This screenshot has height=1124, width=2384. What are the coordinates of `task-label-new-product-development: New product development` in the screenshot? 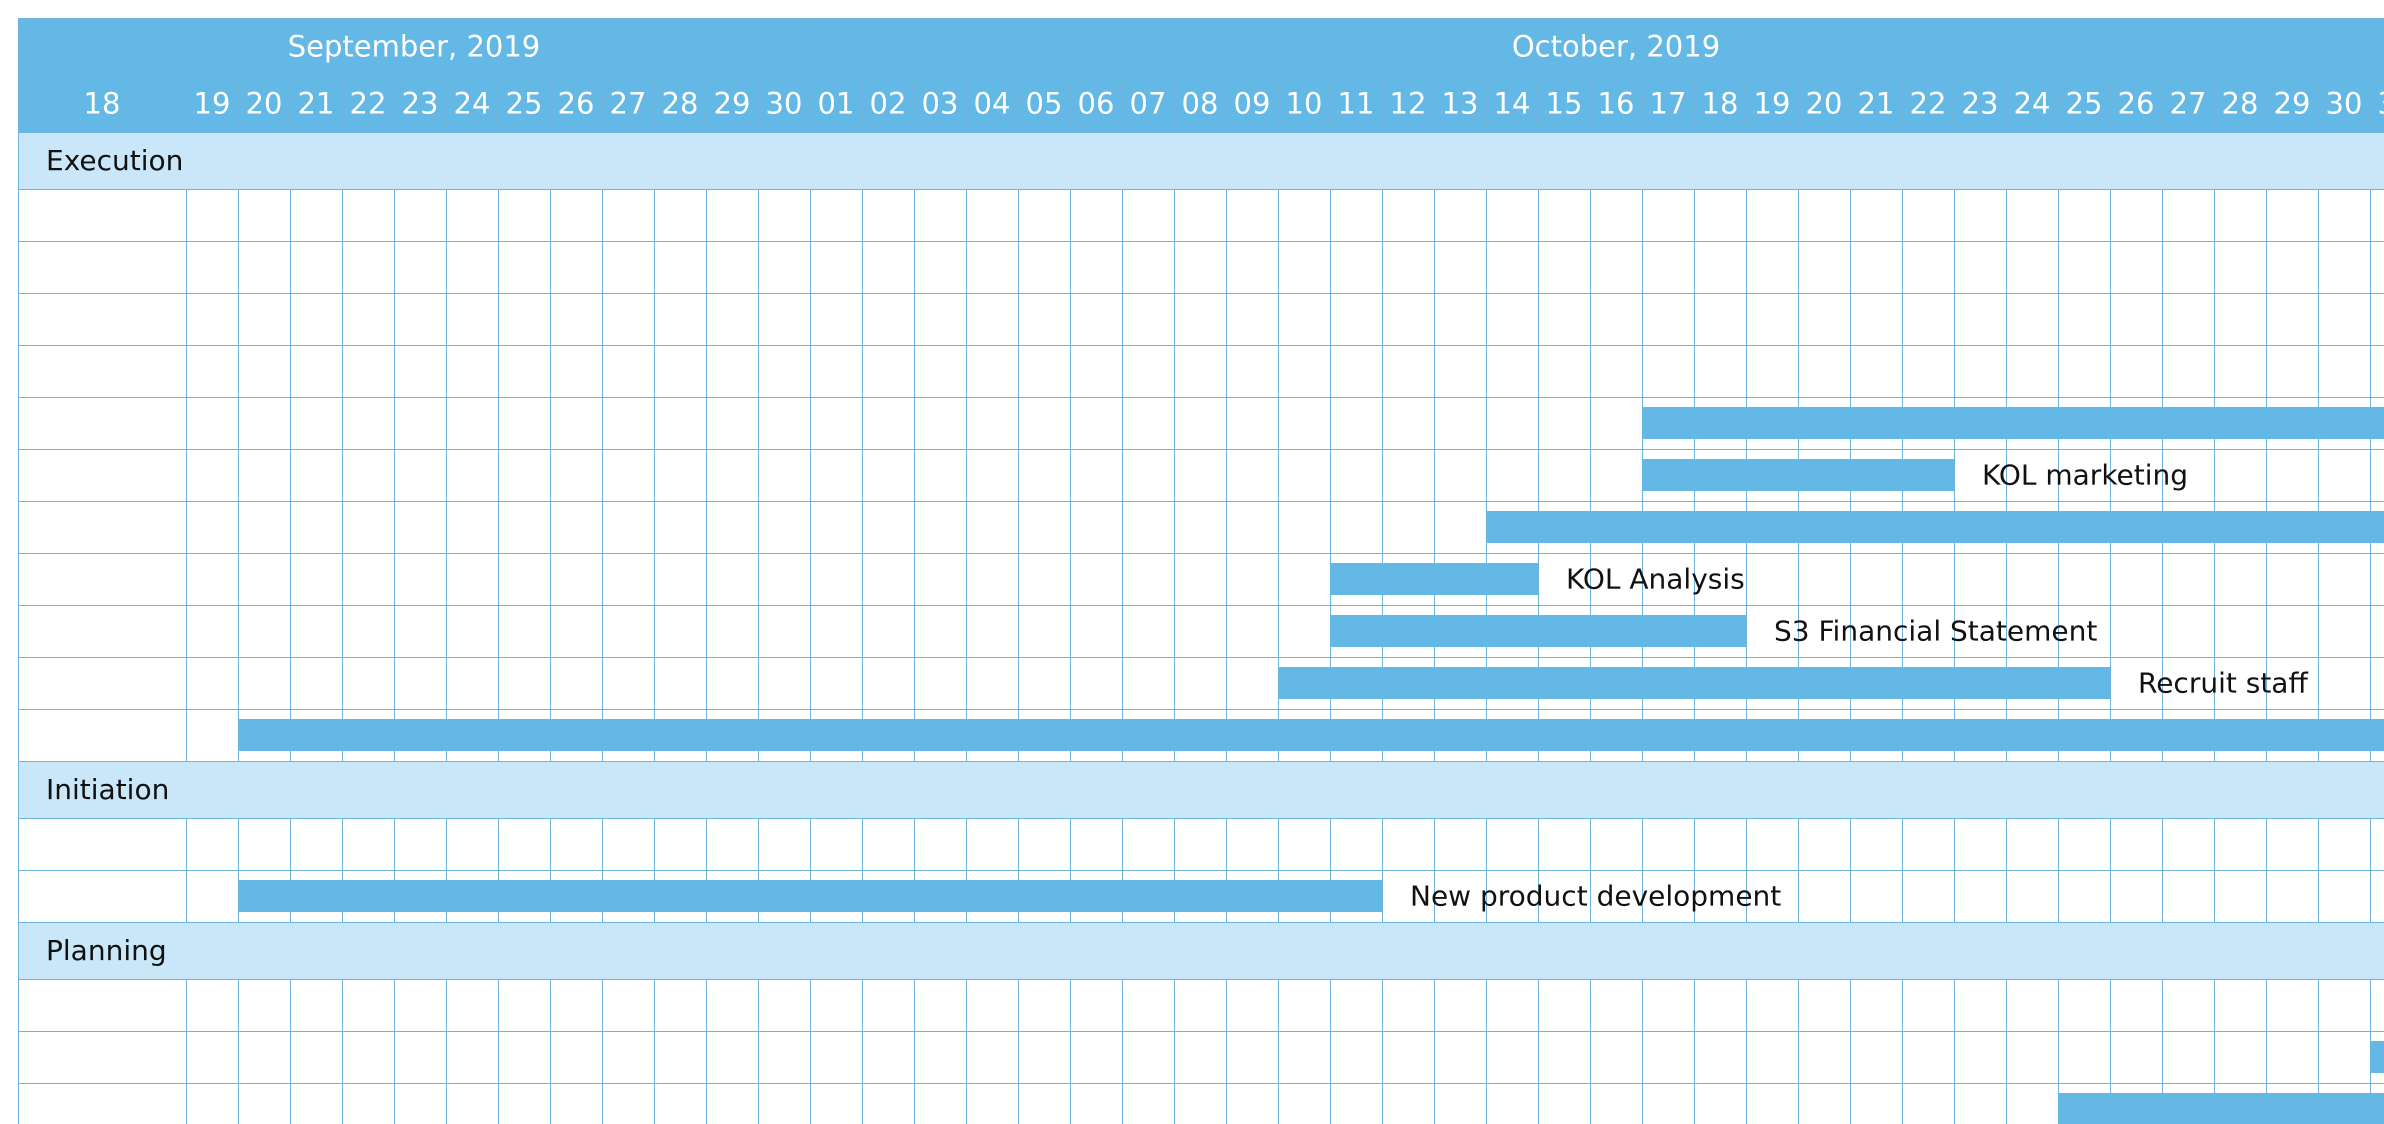 It's located at (1595, 896).